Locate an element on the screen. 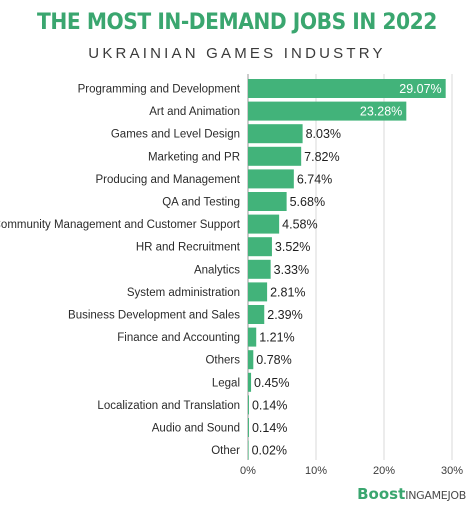 The width and height of the screenshot is (474, 513). category-label: Art and Animation is located at coordinates (194, 112).